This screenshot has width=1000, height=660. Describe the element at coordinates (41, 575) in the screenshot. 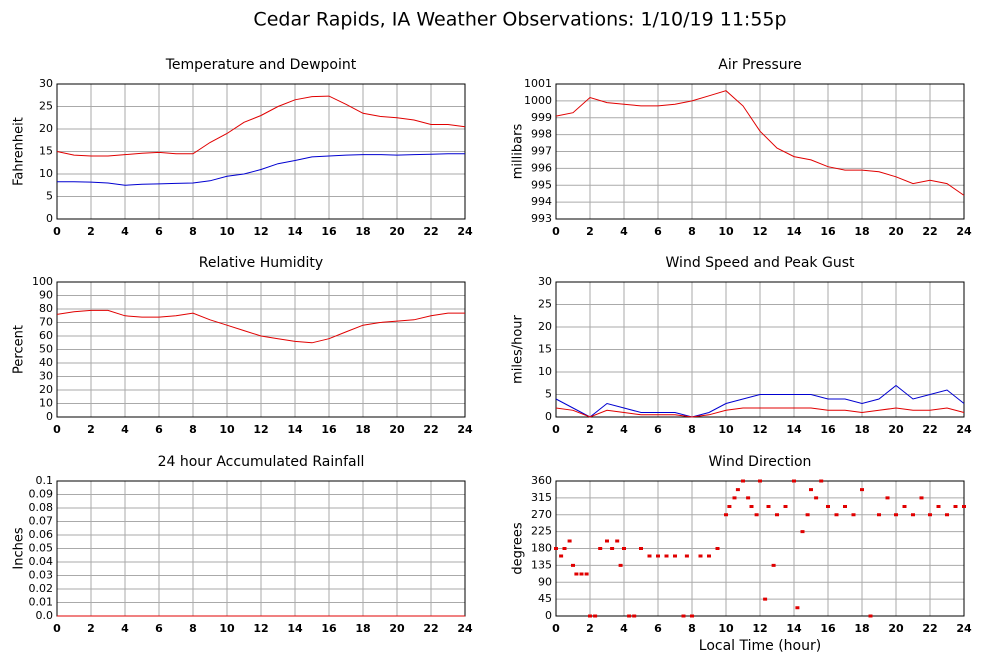

I see `y-tick-label: 0.03` at that location.